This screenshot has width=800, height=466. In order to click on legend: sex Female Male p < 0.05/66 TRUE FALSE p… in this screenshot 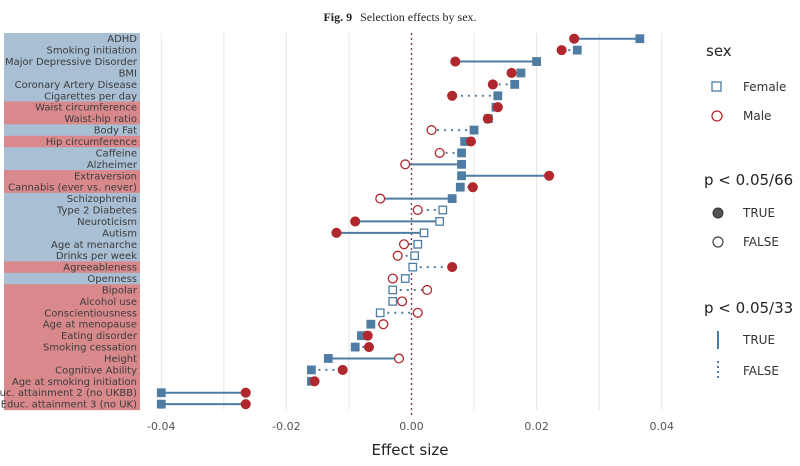, I will do `click(748, 211)`.